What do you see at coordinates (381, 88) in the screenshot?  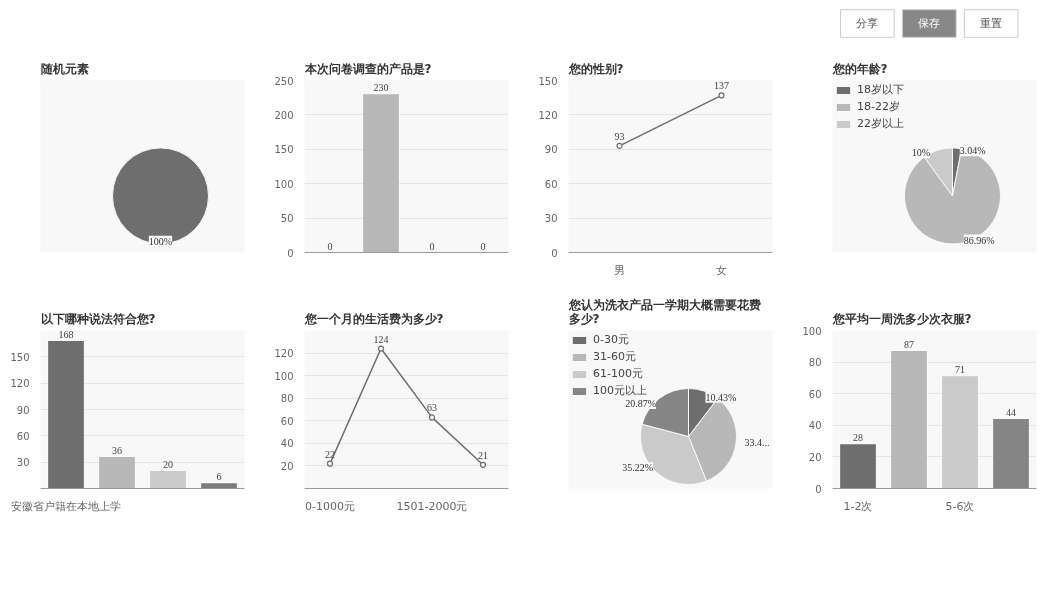 I see `data-label: 230` at bounding box center [381, 88].